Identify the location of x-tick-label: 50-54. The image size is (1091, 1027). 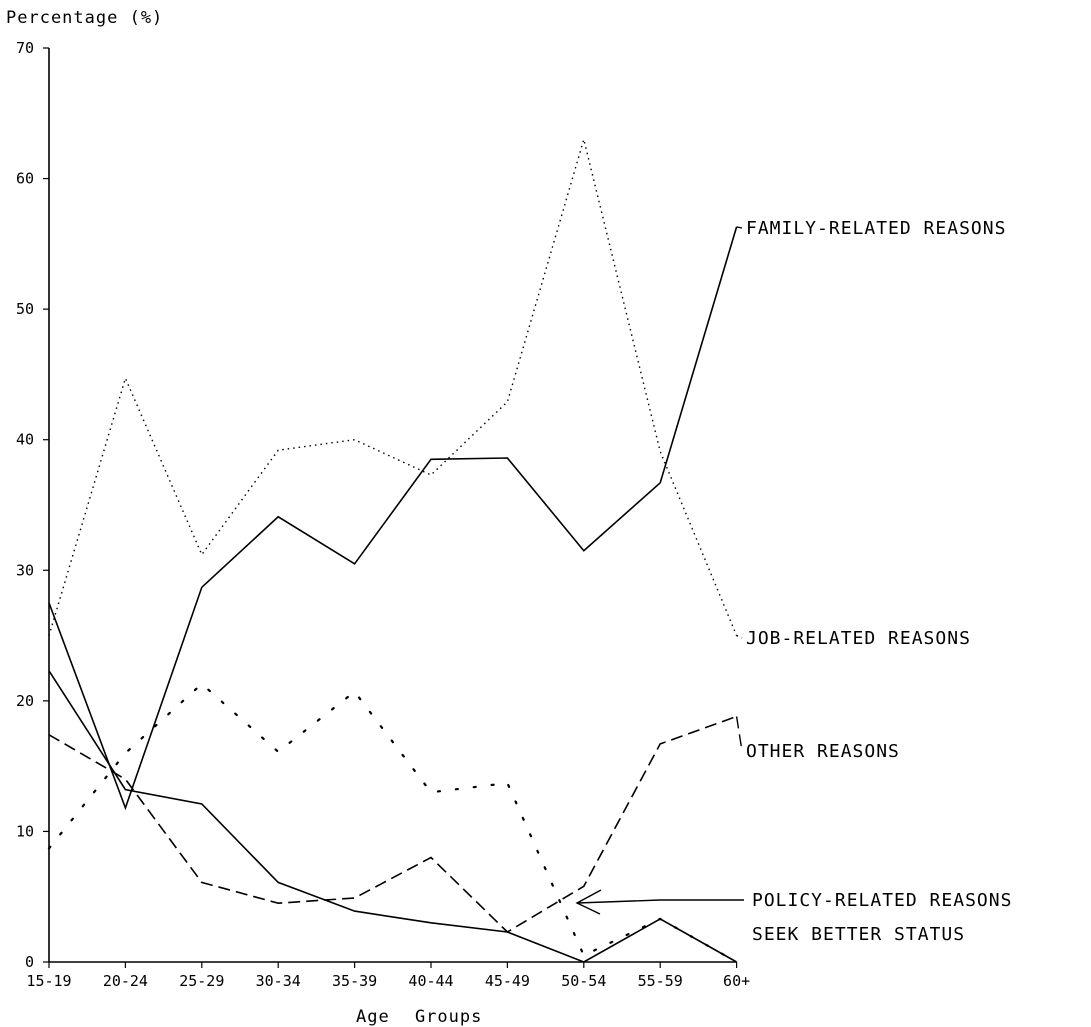
(583, 981).